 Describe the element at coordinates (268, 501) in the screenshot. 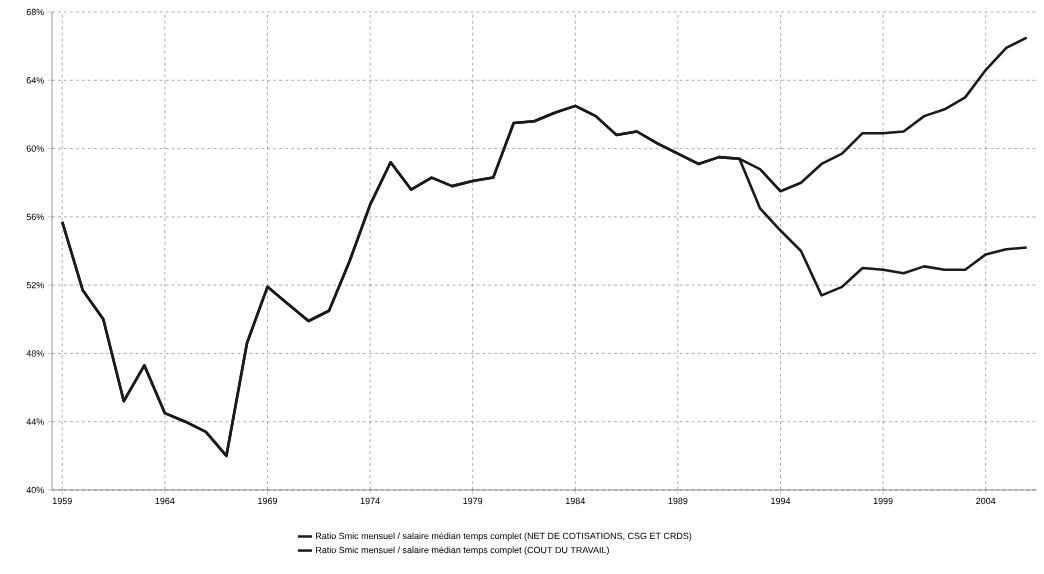

I see `x-tick-label: 1969` at that location.